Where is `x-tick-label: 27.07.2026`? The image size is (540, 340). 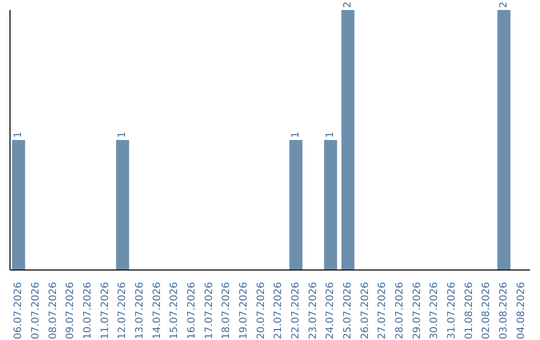 x-tick-label: 27.07.2026 is located at coordinates (382, 311).